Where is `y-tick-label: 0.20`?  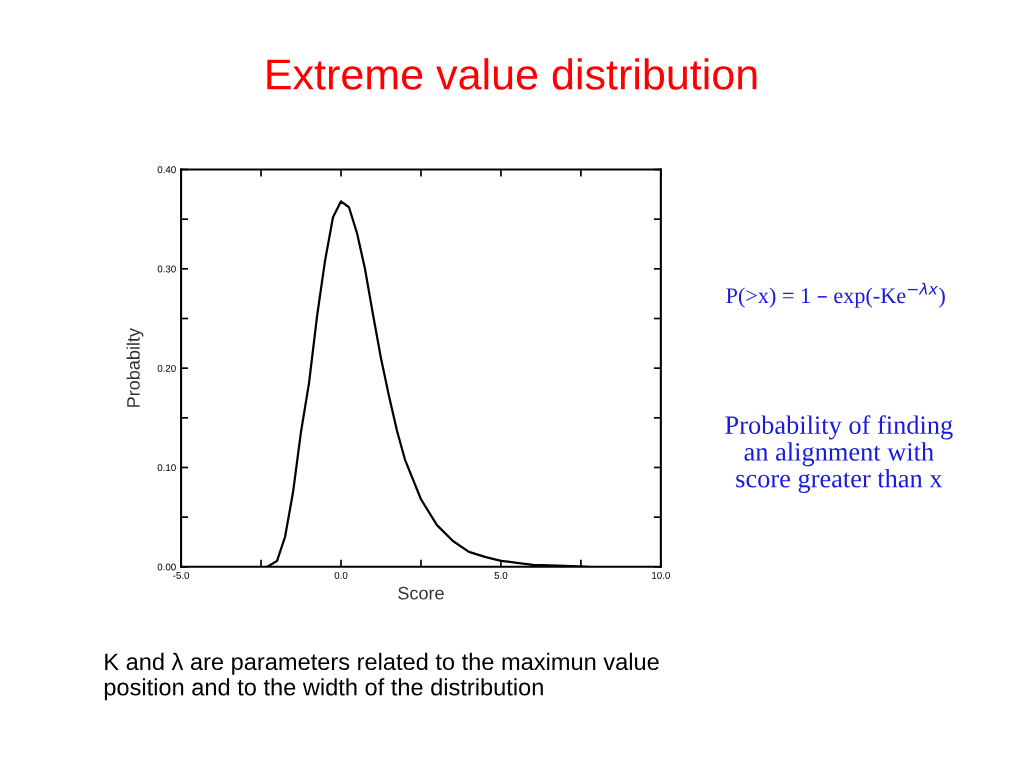
y-tick-label: 0.20 is located at coordinates (166, 368).